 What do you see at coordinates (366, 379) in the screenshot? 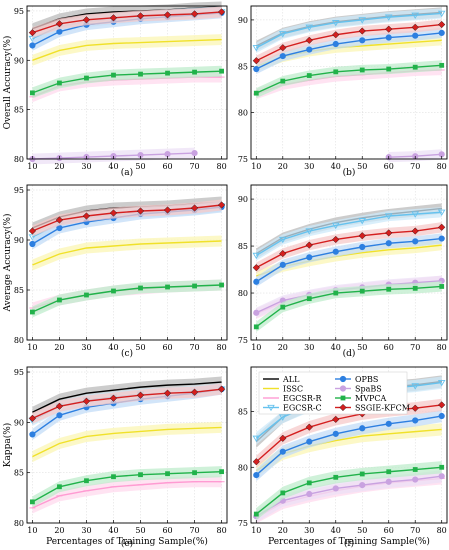
I see `legend-label: OPBS` at bounding box center [366, 379].